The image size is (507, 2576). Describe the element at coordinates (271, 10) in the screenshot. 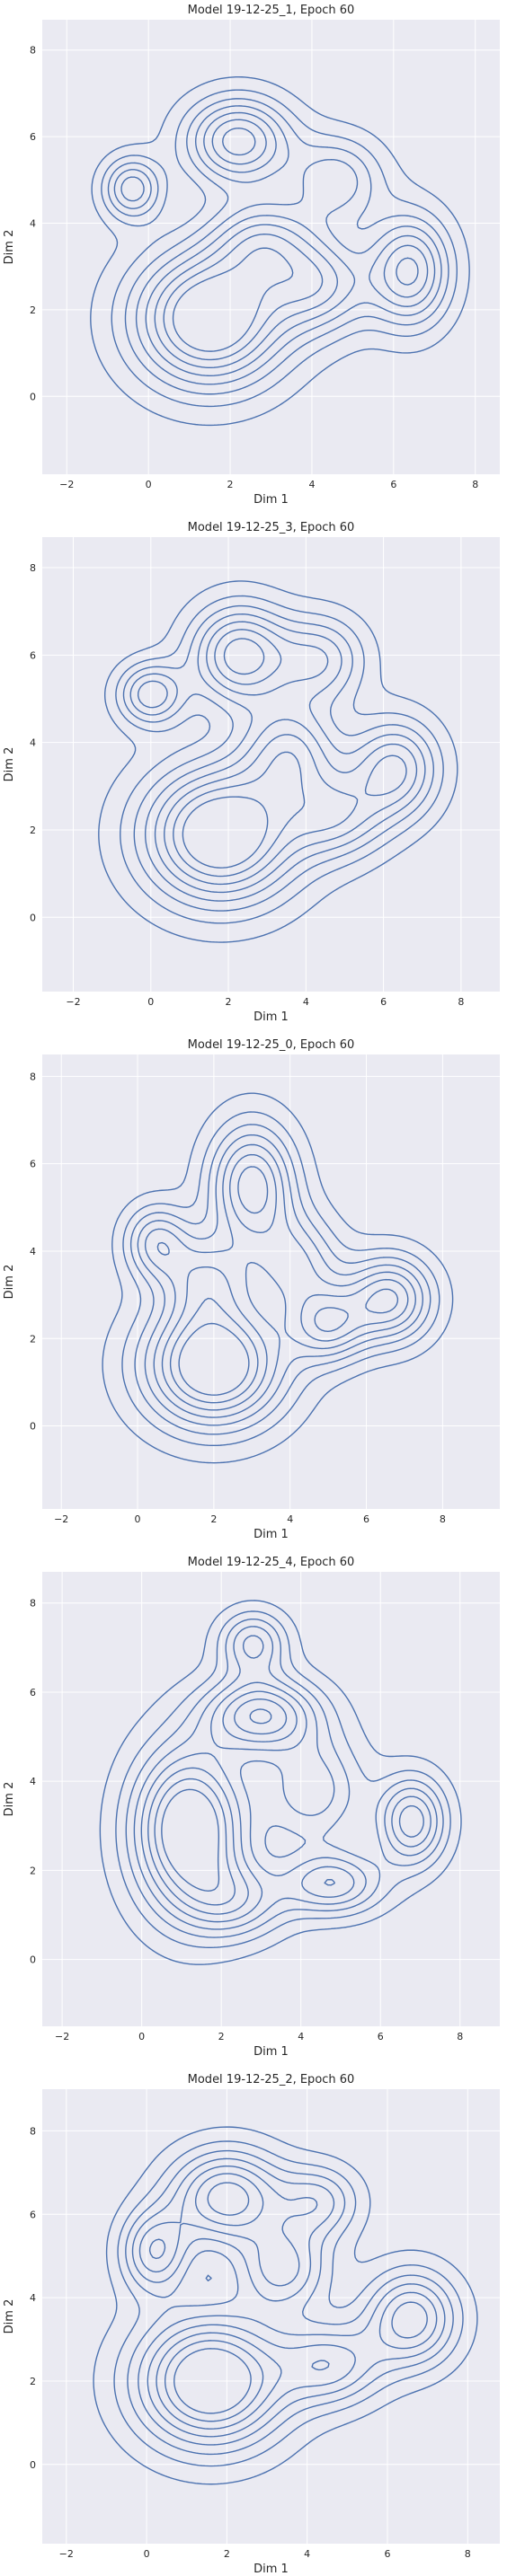

I see `chart-title: Model 19-12-25_1, Epoch 60` at that location.